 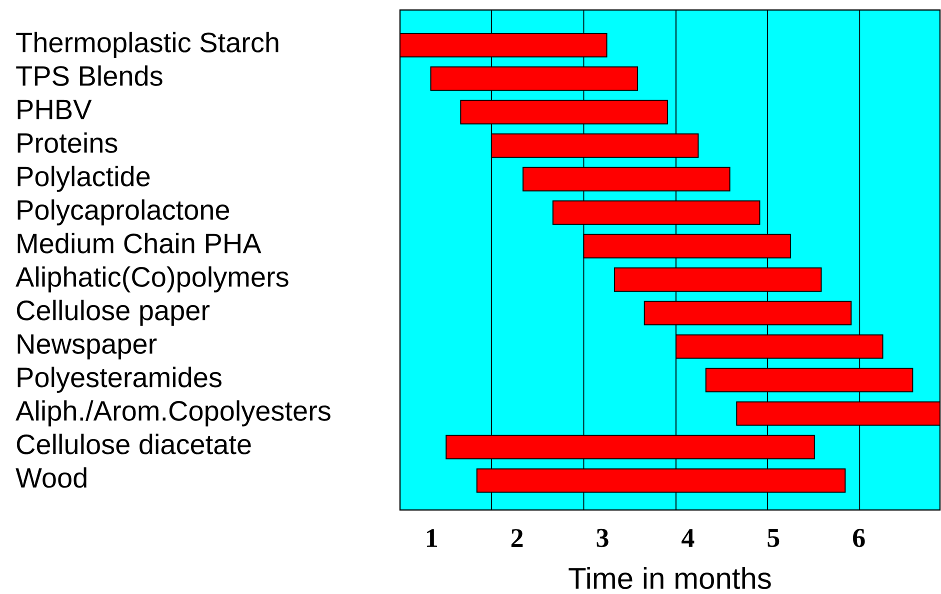 What do you see at coordinates (669, 578) in the screenshot?
I see `x-axis-title: Time in months` at bounding box center [669, 578].